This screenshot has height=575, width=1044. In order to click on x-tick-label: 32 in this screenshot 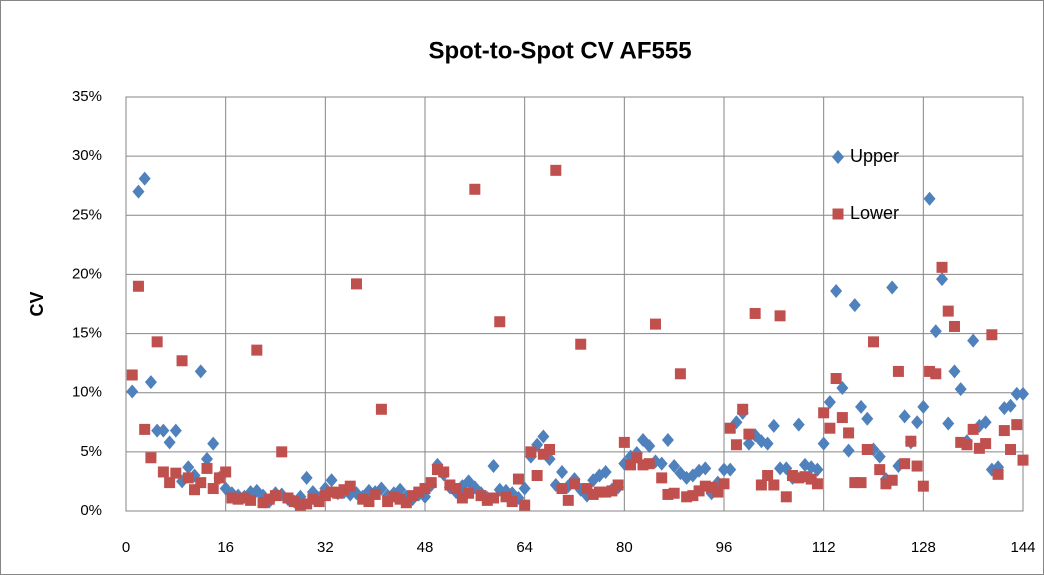, I will do `click(325, 547)`.